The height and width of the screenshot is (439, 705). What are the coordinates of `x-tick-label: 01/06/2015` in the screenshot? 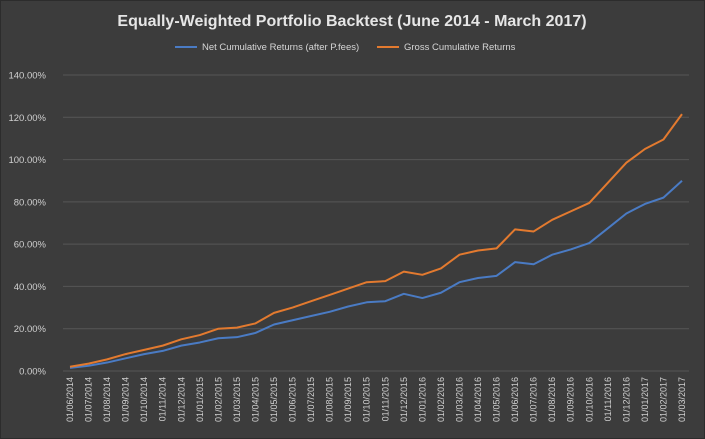 It's located at (293, 399).